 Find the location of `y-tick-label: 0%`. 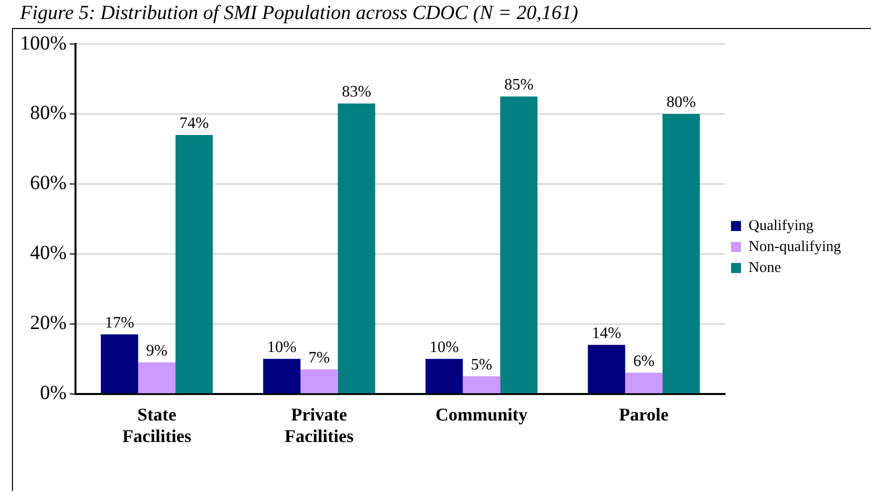

y-tick-label: 0% is located at coordinates (53, 393).